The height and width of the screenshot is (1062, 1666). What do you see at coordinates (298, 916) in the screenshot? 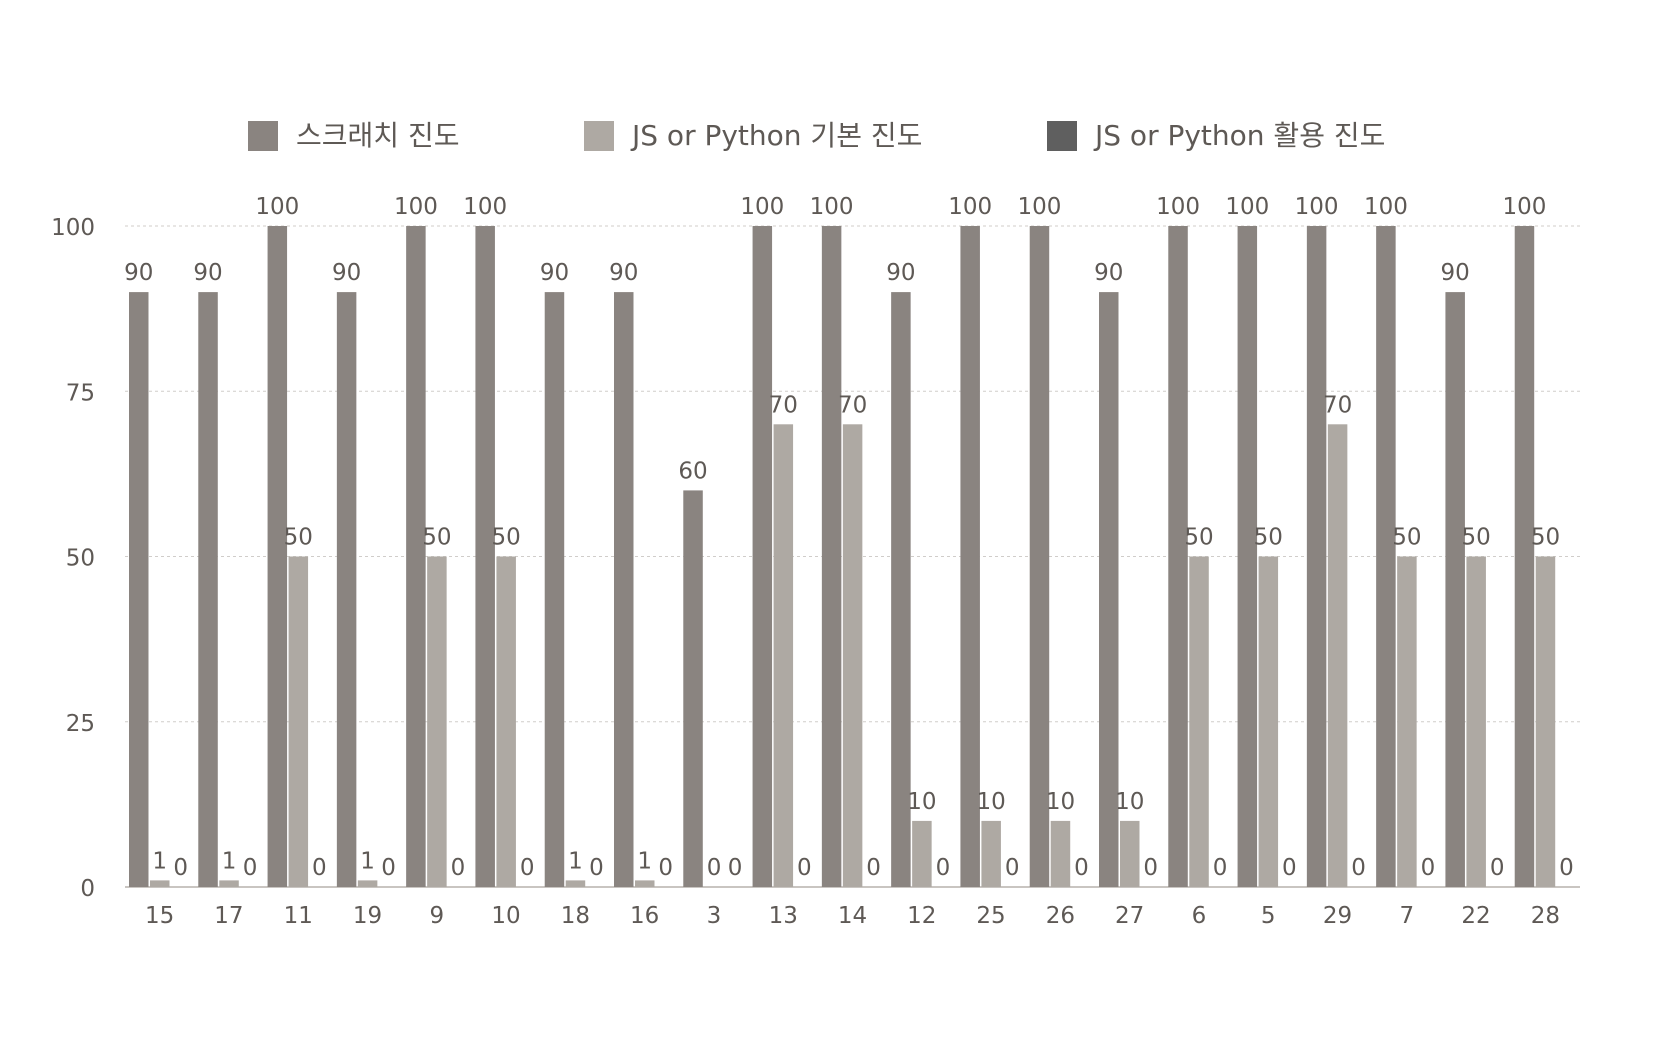
I see `x-tick-label: 11` at bounding box center [298, 916].